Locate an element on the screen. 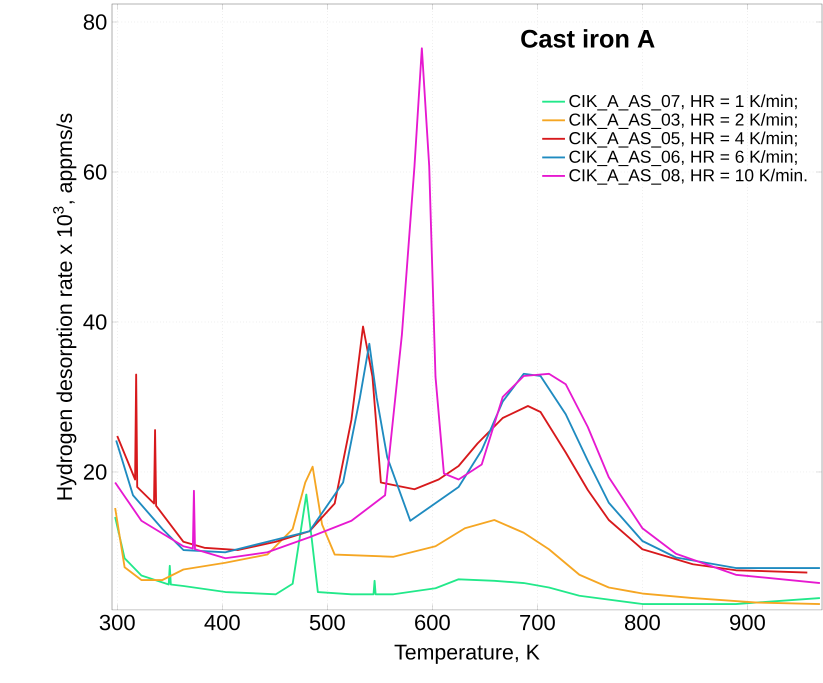 The width and height of the screenshot is (823, 683). x-tick-label: 700 is located at coordinates (537, 622).